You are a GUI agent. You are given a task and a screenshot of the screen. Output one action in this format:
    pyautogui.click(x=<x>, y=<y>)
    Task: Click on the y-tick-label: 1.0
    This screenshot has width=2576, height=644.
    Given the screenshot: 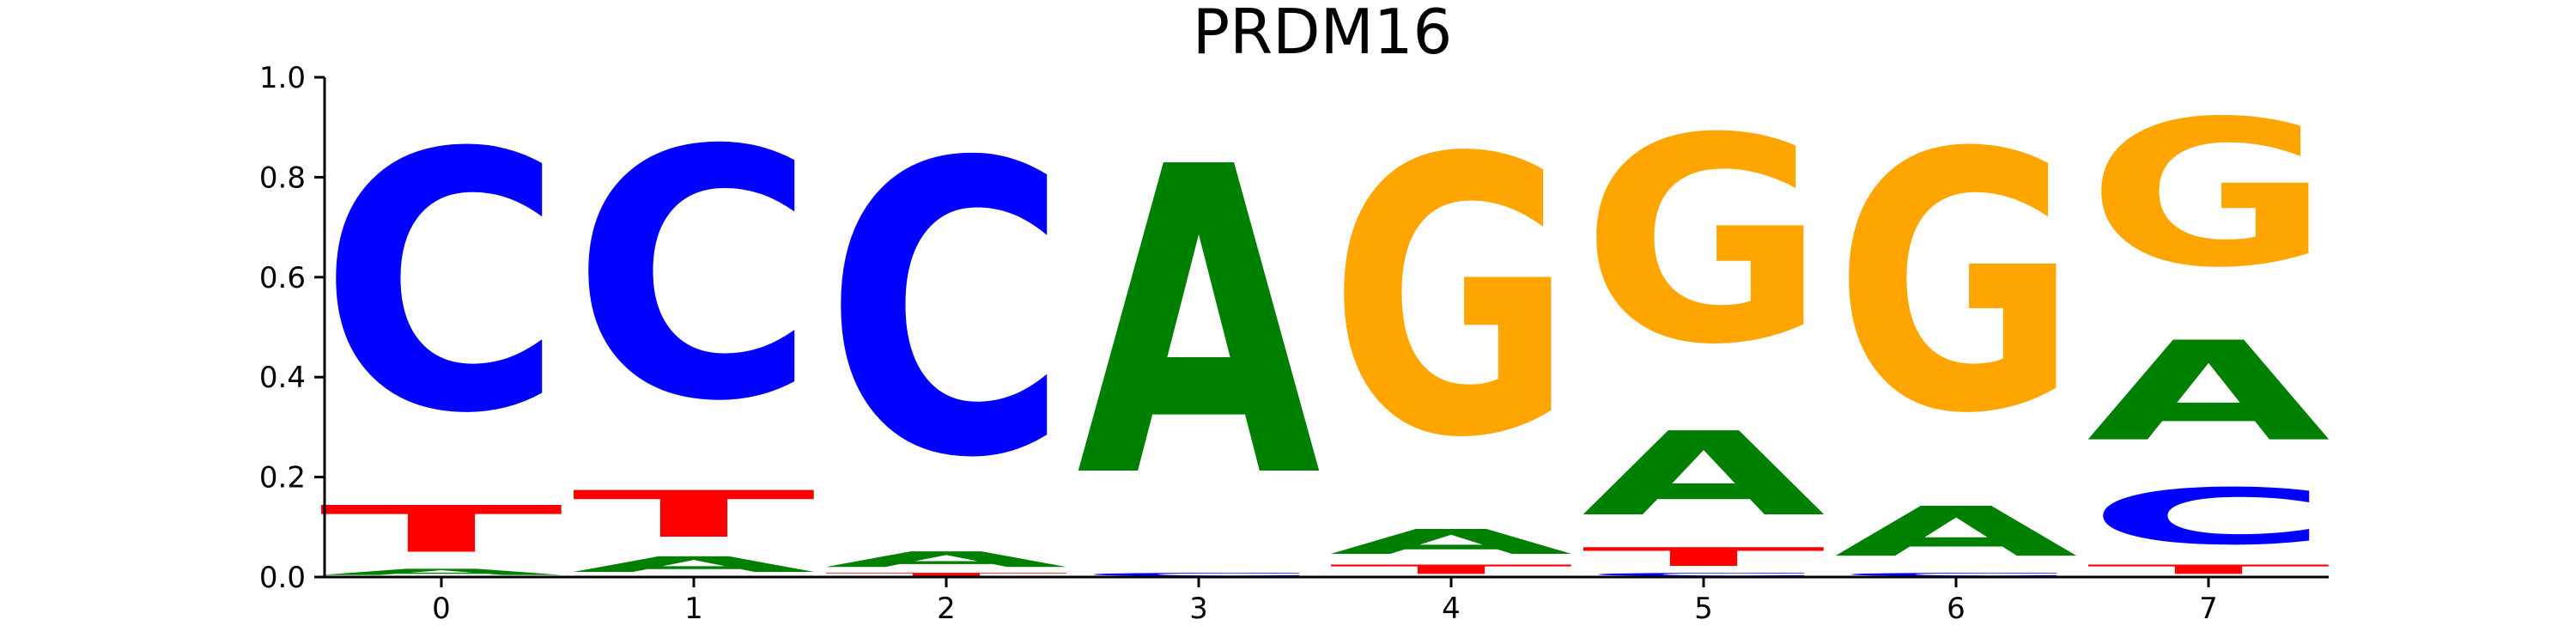 What is the action you would take?
    pyautogui.click(x=282, y=78)
    